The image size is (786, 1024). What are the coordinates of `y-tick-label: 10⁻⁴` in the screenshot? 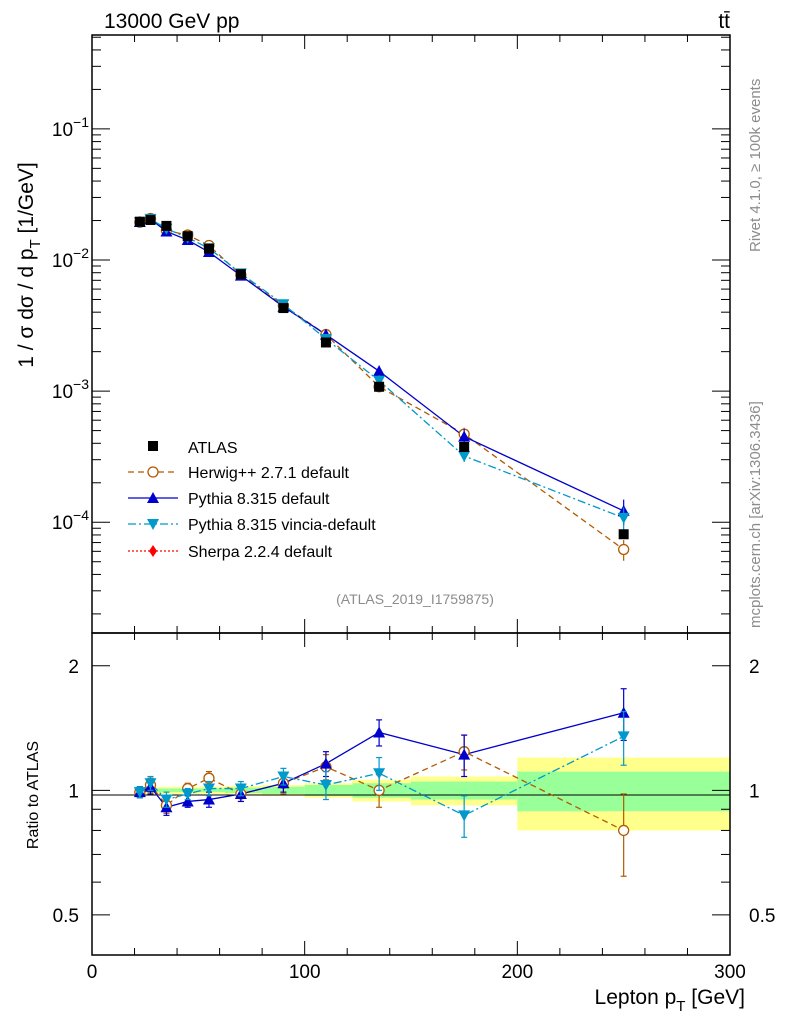 It's located at (70, 520).